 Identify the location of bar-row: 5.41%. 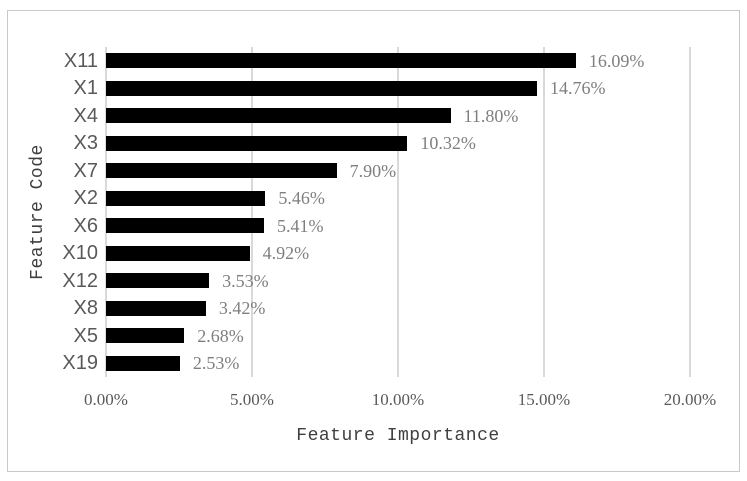
(398, 226).